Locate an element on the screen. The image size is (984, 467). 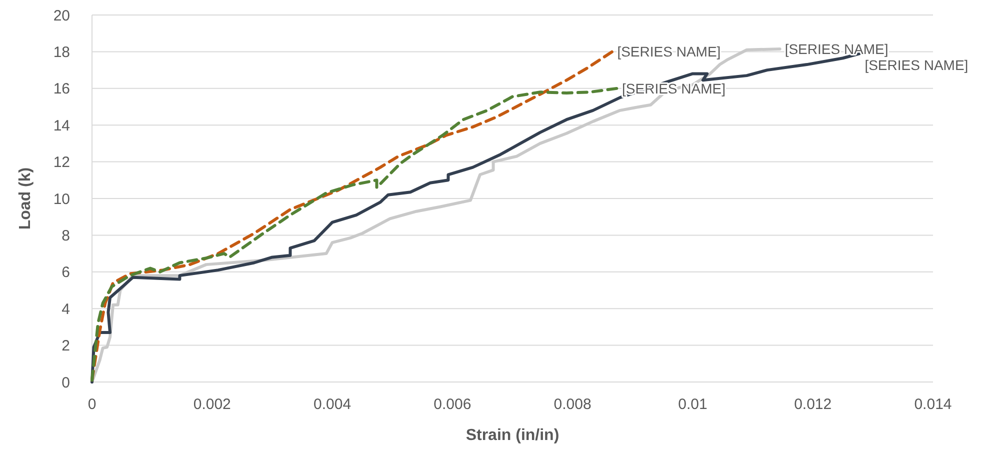
y-tick-label: 10 is located at coordinates (61, 199).